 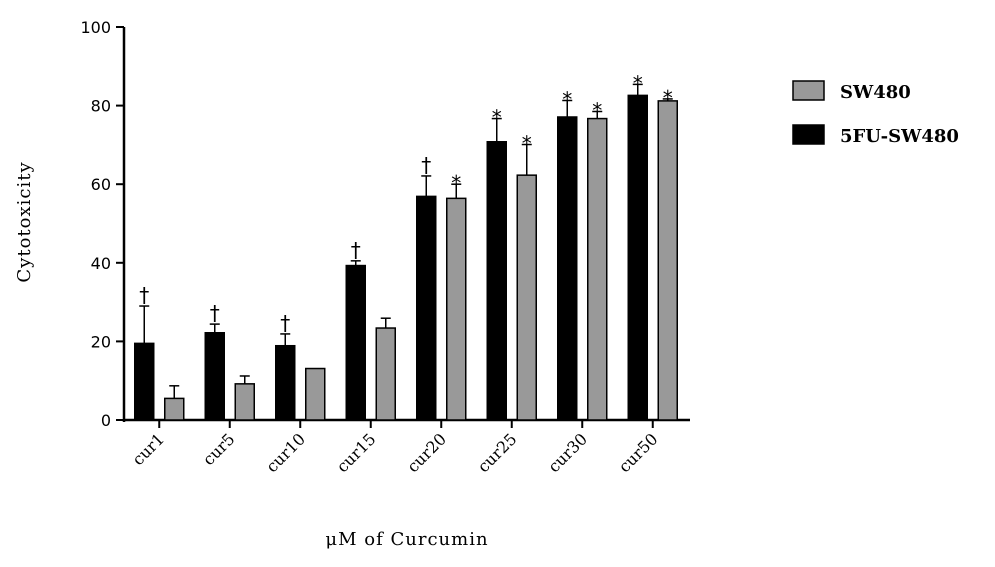 I want to click on x-tick-label: cur50, so click(x=638, y=452).